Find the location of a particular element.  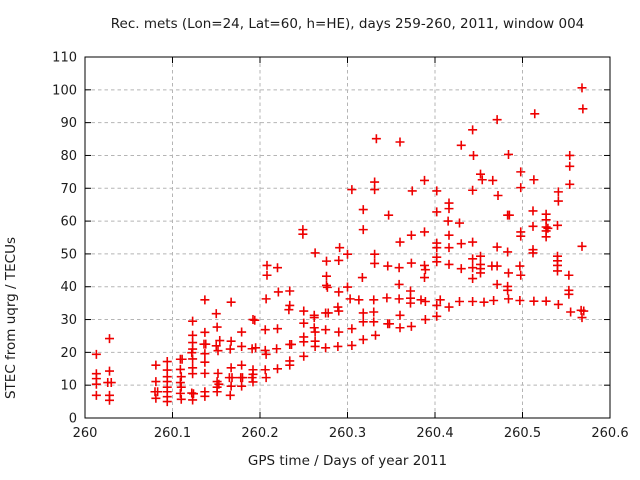

x-tick-label: 260.4 is located at coordinates (434, 433).